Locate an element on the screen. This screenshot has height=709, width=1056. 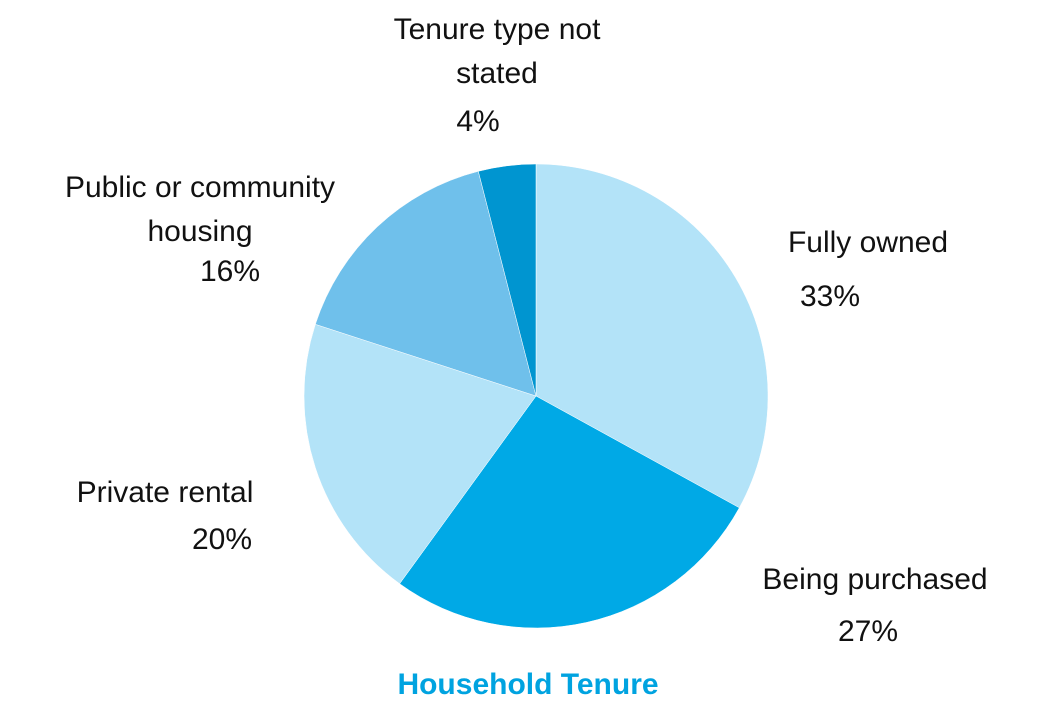
slice-value-label: 4% is located at coordinates (478, 121).